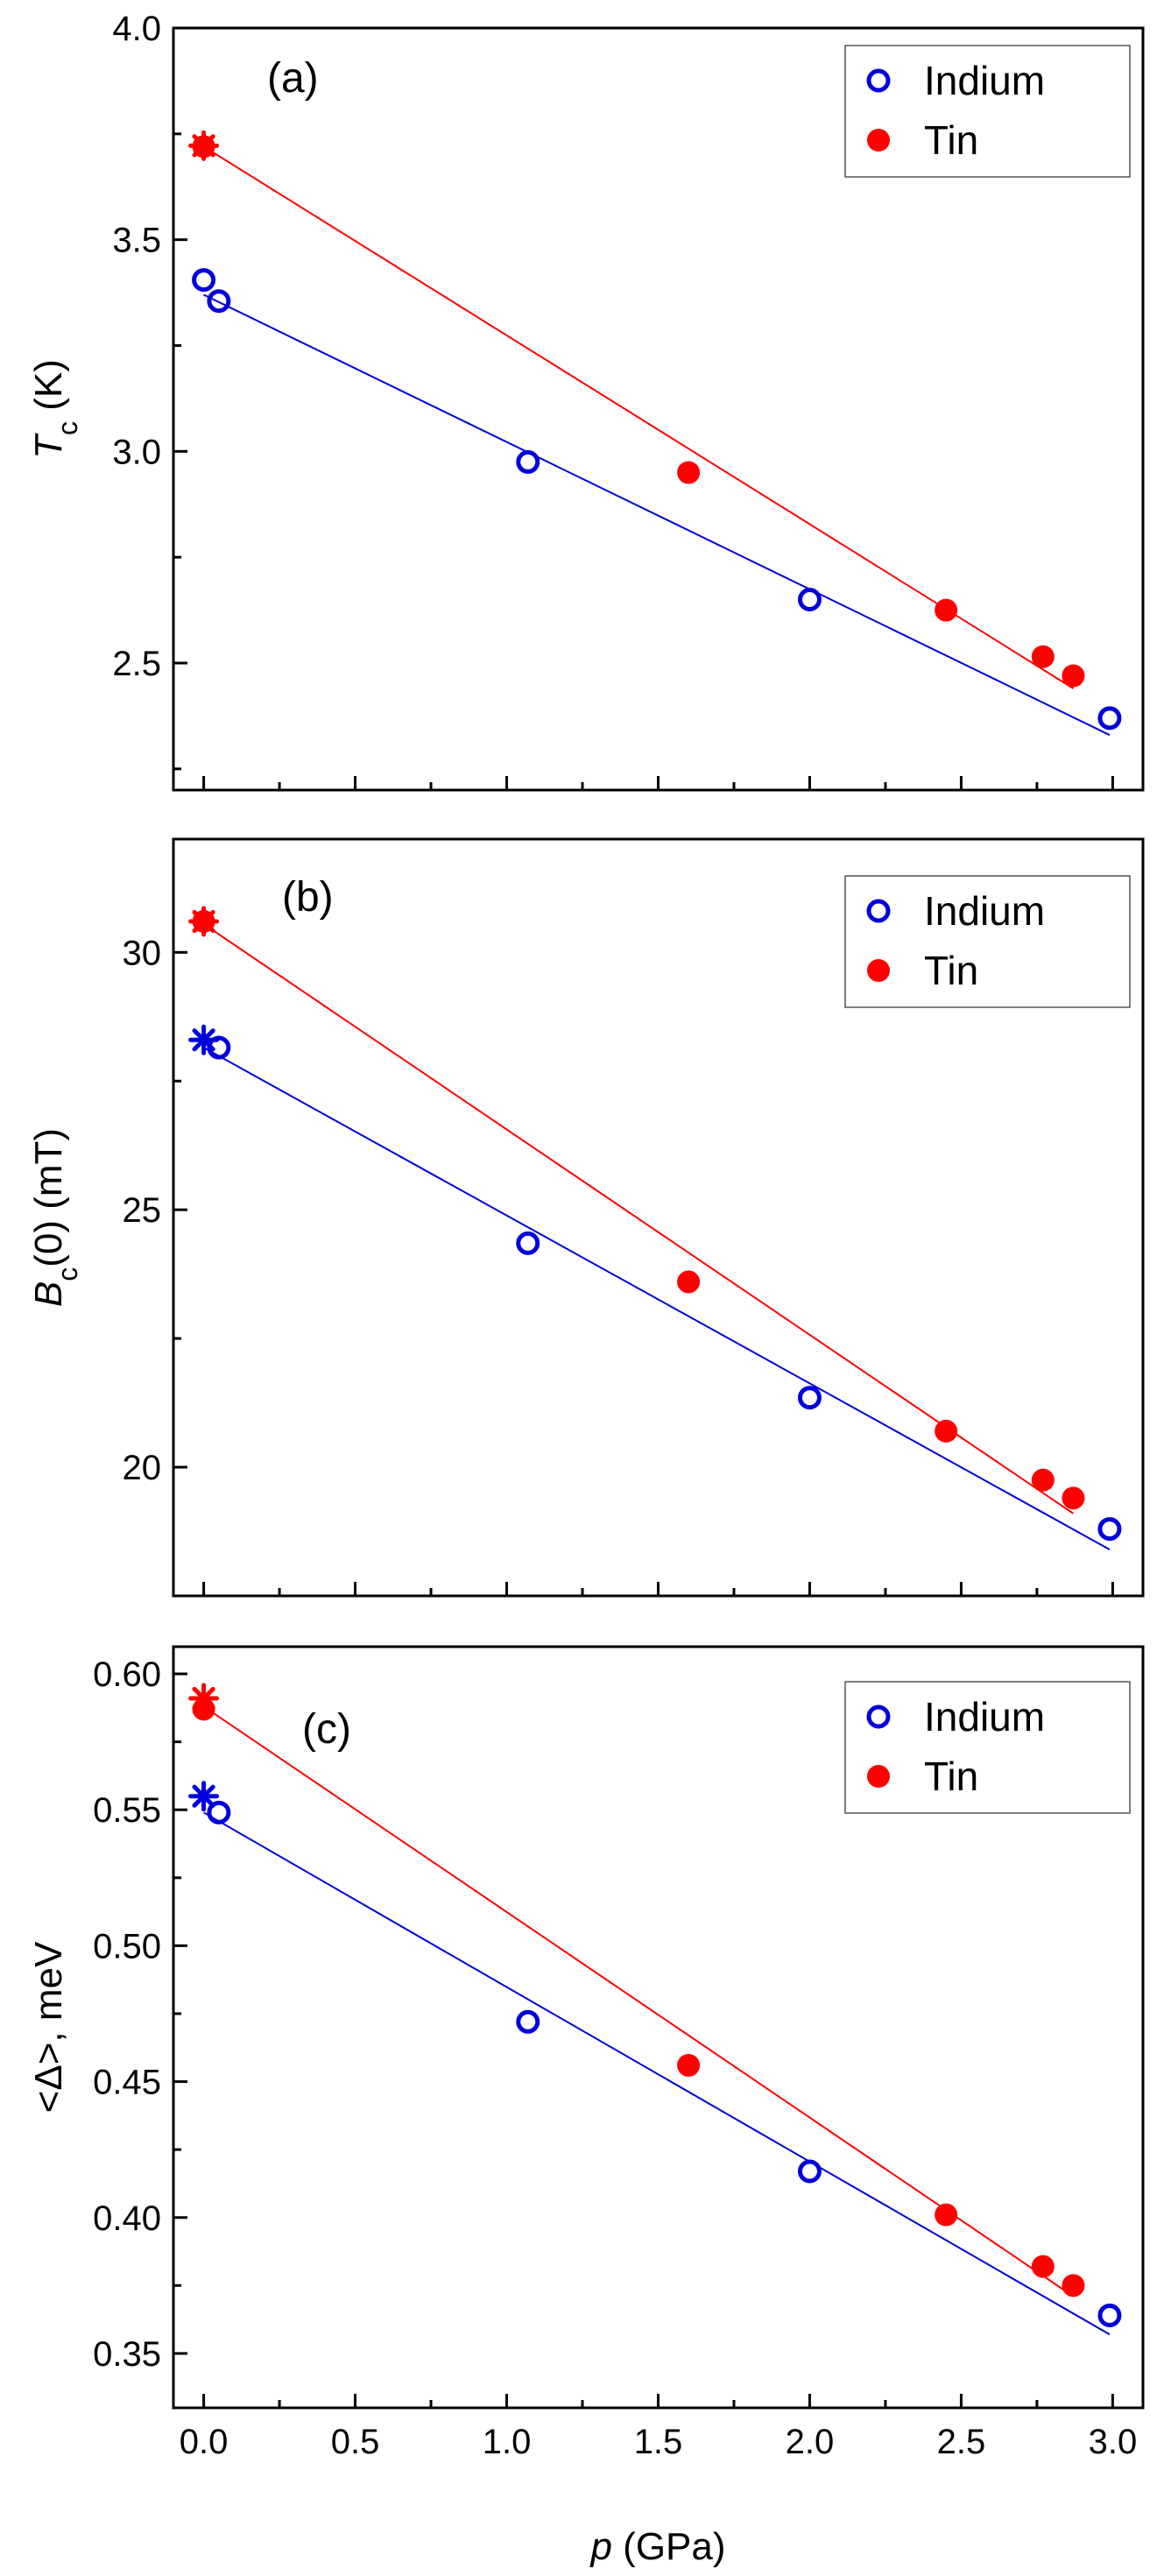 Image resolution: width=1164 pixels, height=2576 pixels. What do you see at coordinates (293, 78) in the screenshot?
I see `panel-label: (a)` at bounding box center [293, 78].